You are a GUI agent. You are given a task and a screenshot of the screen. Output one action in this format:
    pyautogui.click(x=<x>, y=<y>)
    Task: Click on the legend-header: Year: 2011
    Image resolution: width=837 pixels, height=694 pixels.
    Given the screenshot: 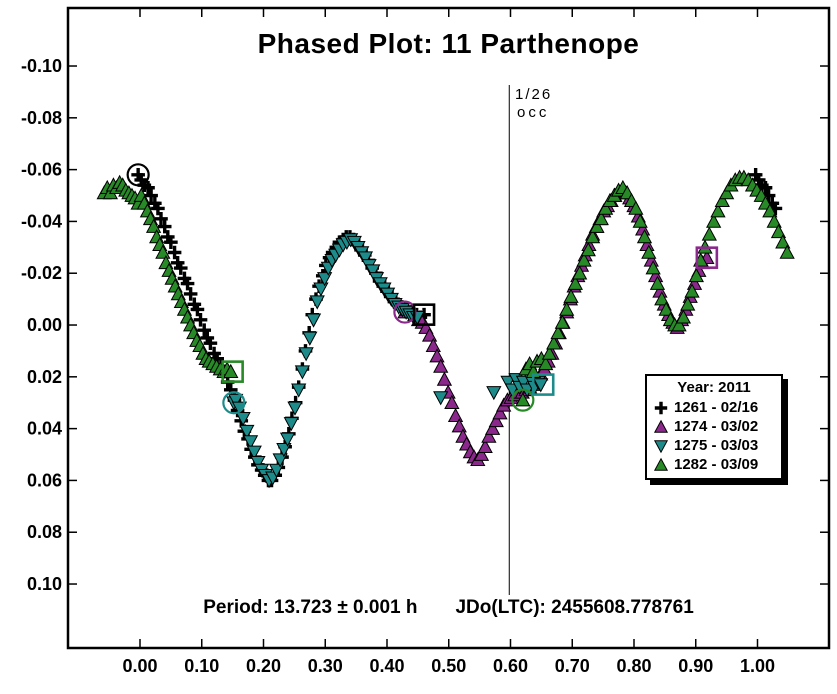 What is the action you would take?
    pyautogui.click(x=714, y=387)
    